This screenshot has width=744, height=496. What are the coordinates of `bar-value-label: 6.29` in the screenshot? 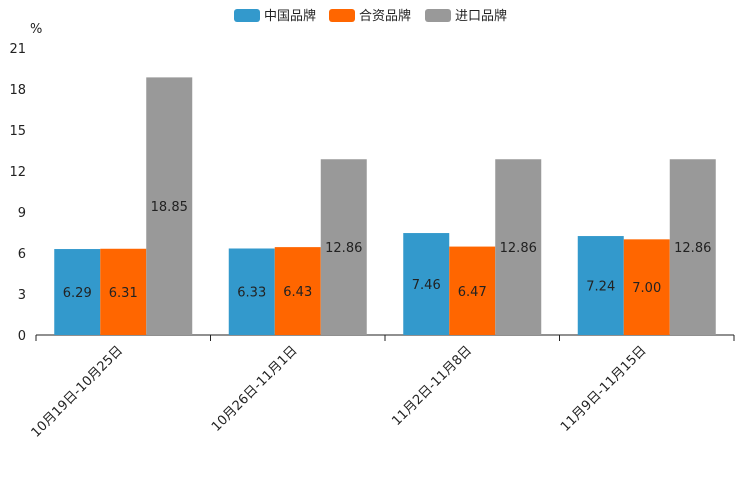 It's located at (77, 293).